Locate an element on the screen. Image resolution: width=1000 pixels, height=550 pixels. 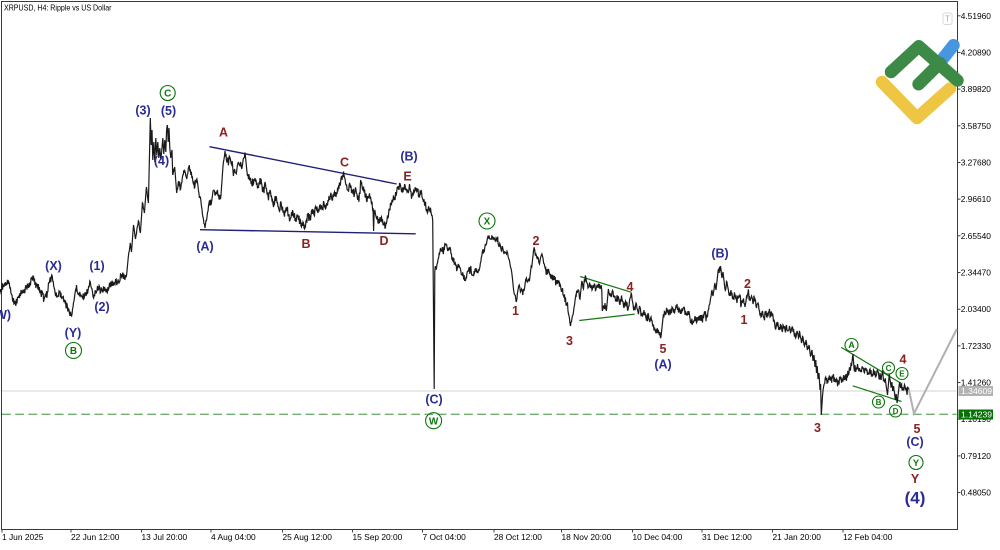
svg-text: 4.20890 is located at coordinates (976, 52).